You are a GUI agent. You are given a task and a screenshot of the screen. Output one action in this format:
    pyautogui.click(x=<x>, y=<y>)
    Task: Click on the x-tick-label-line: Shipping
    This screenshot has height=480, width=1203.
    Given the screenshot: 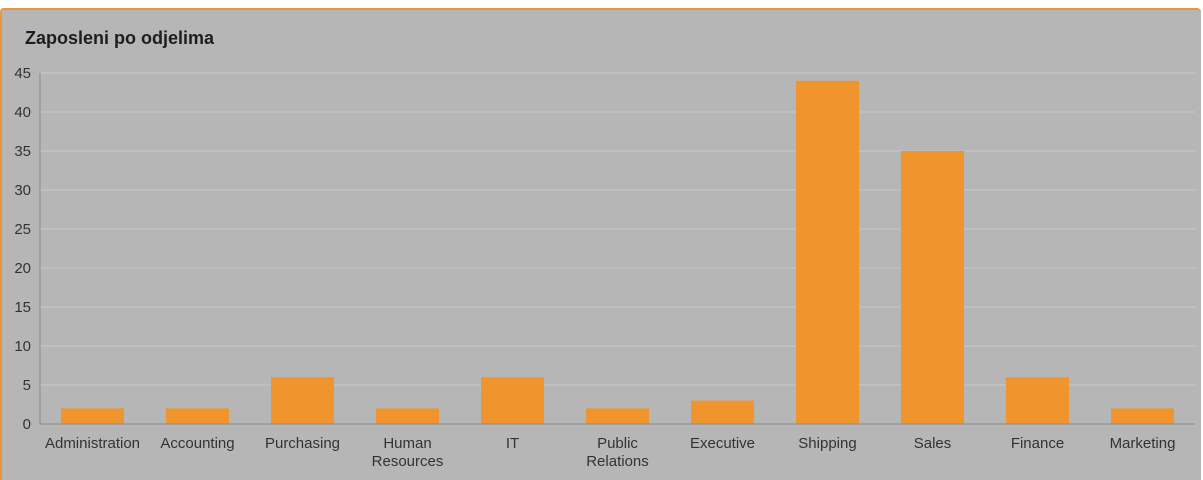 What is the action you would take?
    pyautogui.click(x=827, y=443)
    